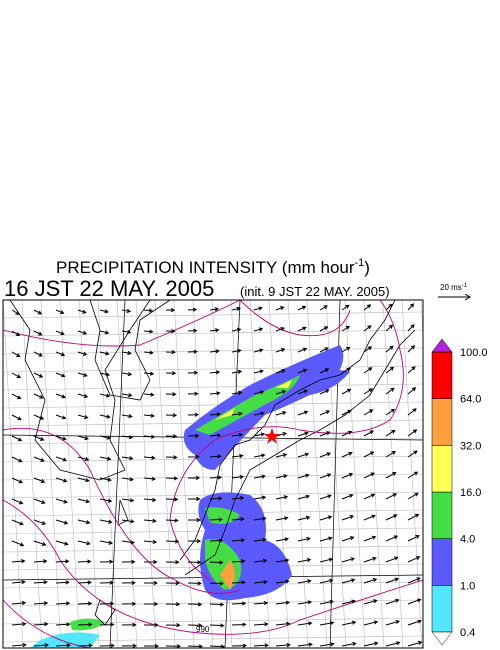 Image resolution: width=500 pixels, height=650 pixels. Describe the element at coordinates (474, 353) in the screenshot. I see `colorbar-label: 100.0` at that location.